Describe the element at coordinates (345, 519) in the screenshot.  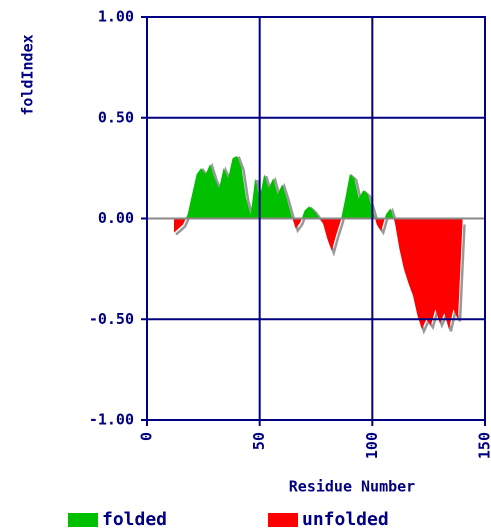
I see `legend-label: unfolded` at that location.